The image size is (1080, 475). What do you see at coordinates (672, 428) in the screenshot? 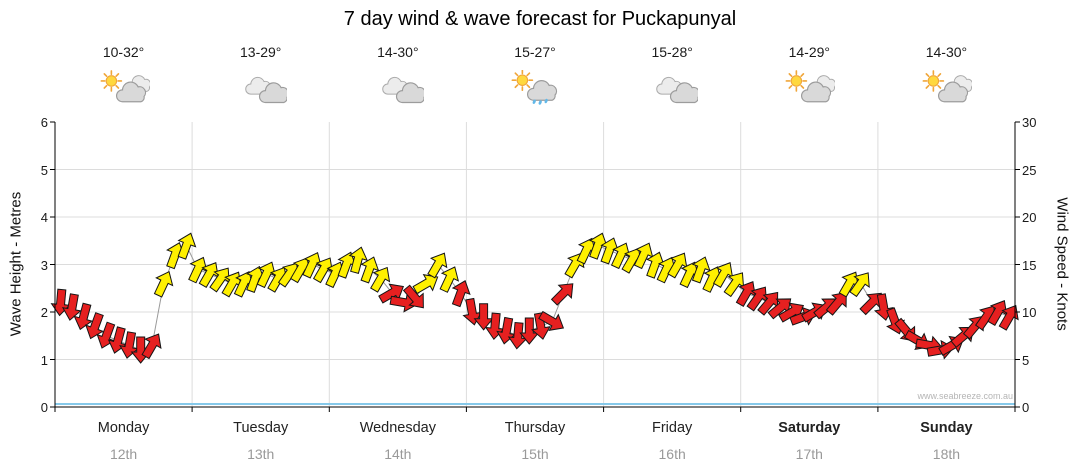
I see `day-name: Friday` at bounding box center [672, 428].